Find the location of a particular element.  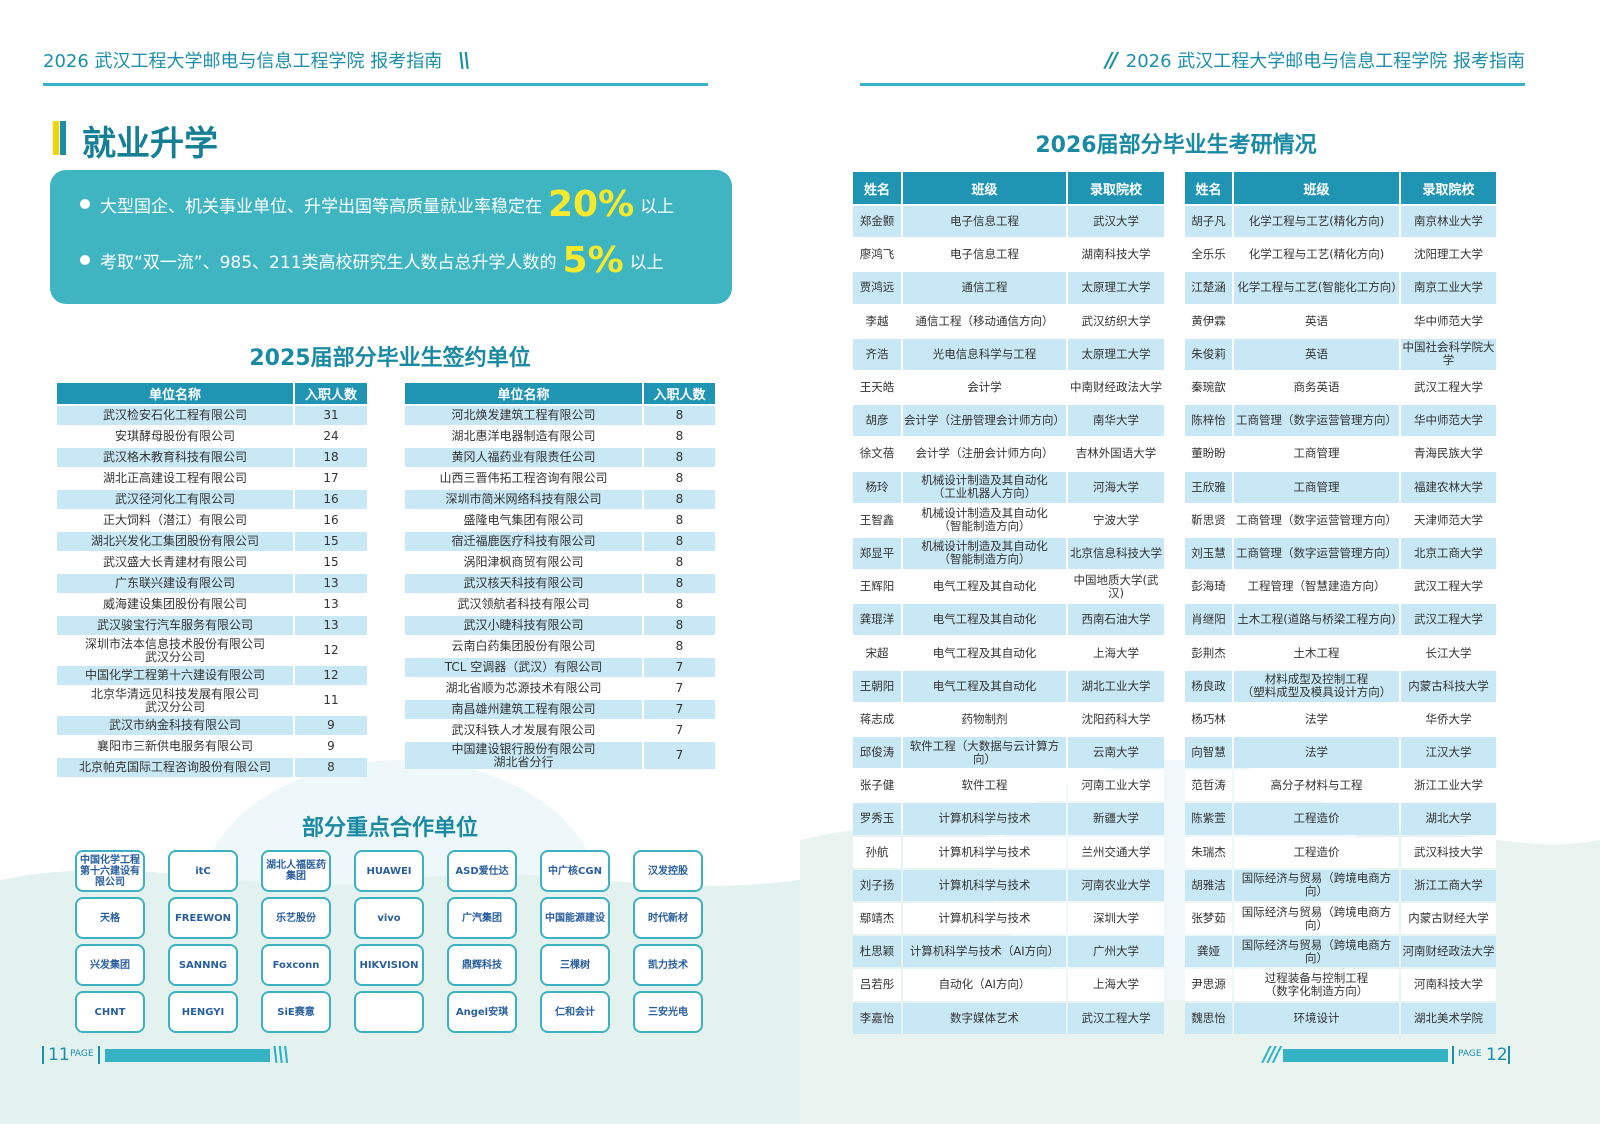

table-cell: 7 is located at coordinates (679, 667).